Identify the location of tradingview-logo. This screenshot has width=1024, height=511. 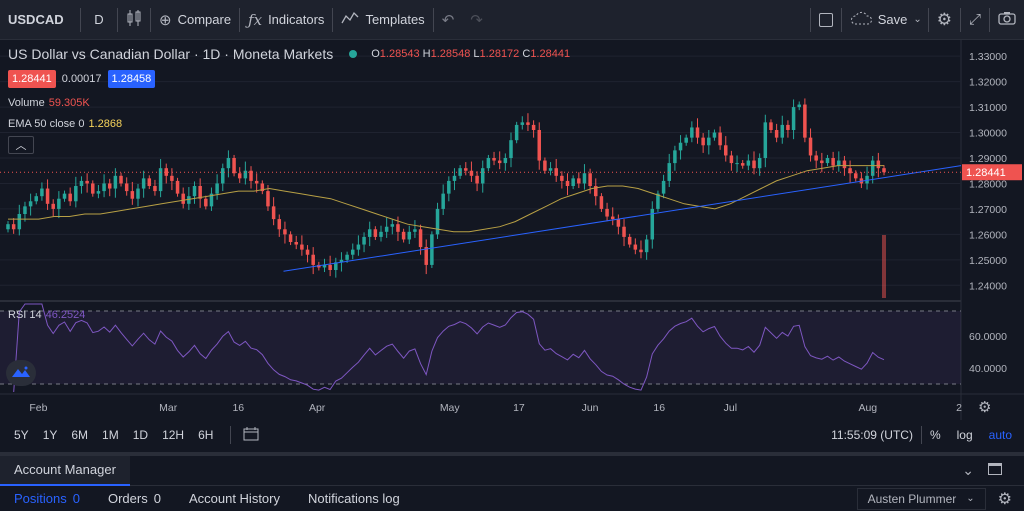
(21, 373).